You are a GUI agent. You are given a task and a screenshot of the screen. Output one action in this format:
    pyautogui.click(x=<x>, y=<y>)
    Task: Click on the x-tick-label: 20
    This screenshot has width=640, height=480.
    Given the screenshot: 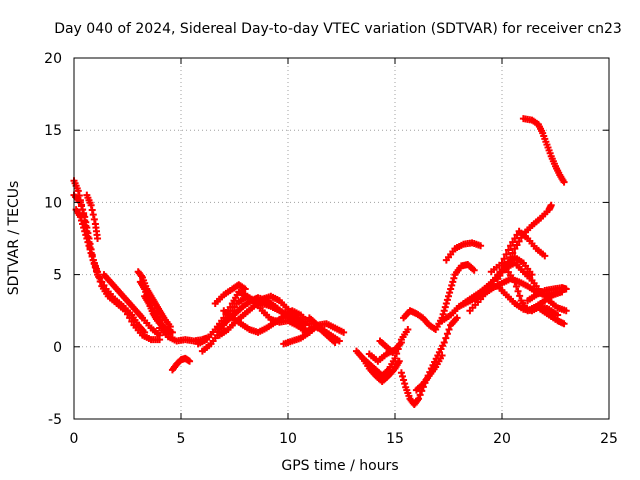 What is the action you would take?
    pyautogui.click(x=502, y=439)
    